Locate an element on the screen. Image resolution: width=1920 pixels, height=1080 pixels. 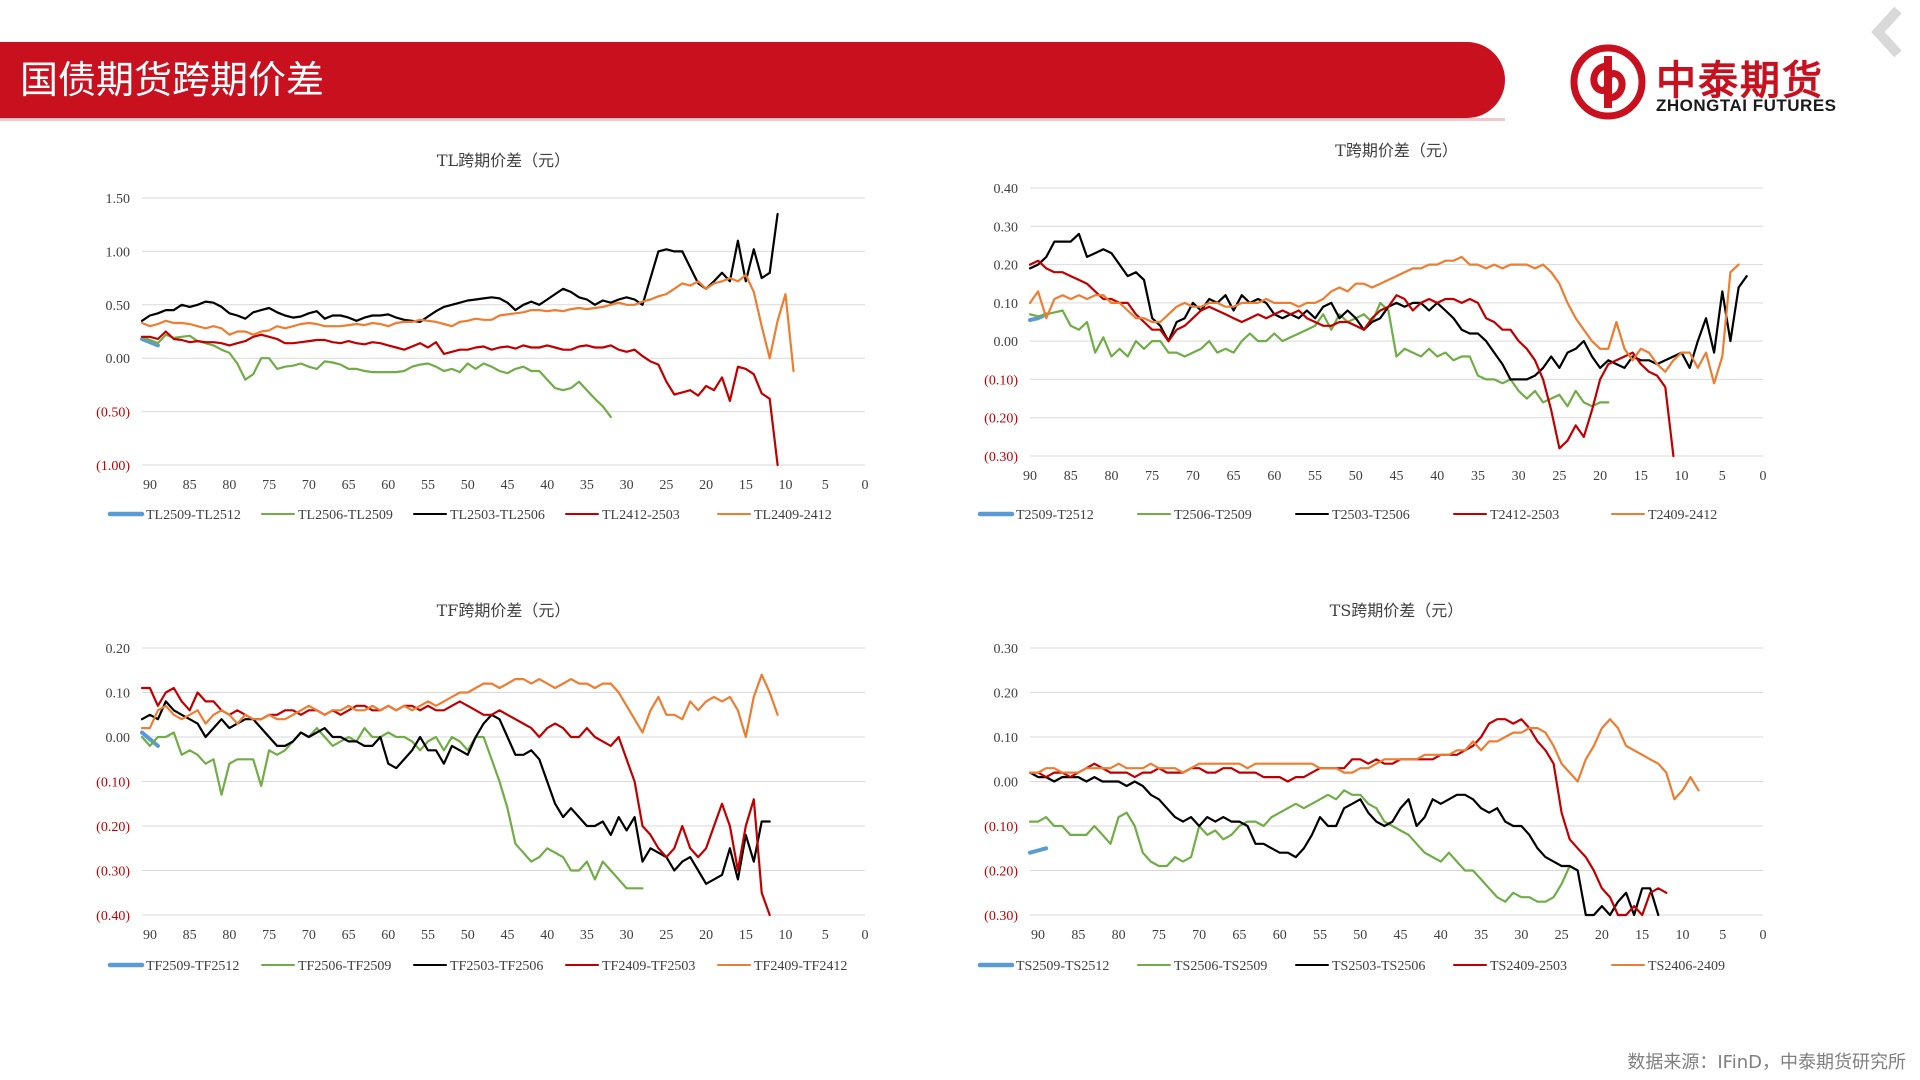
x-tick-label: 80 is located at coordinates (229, 485).